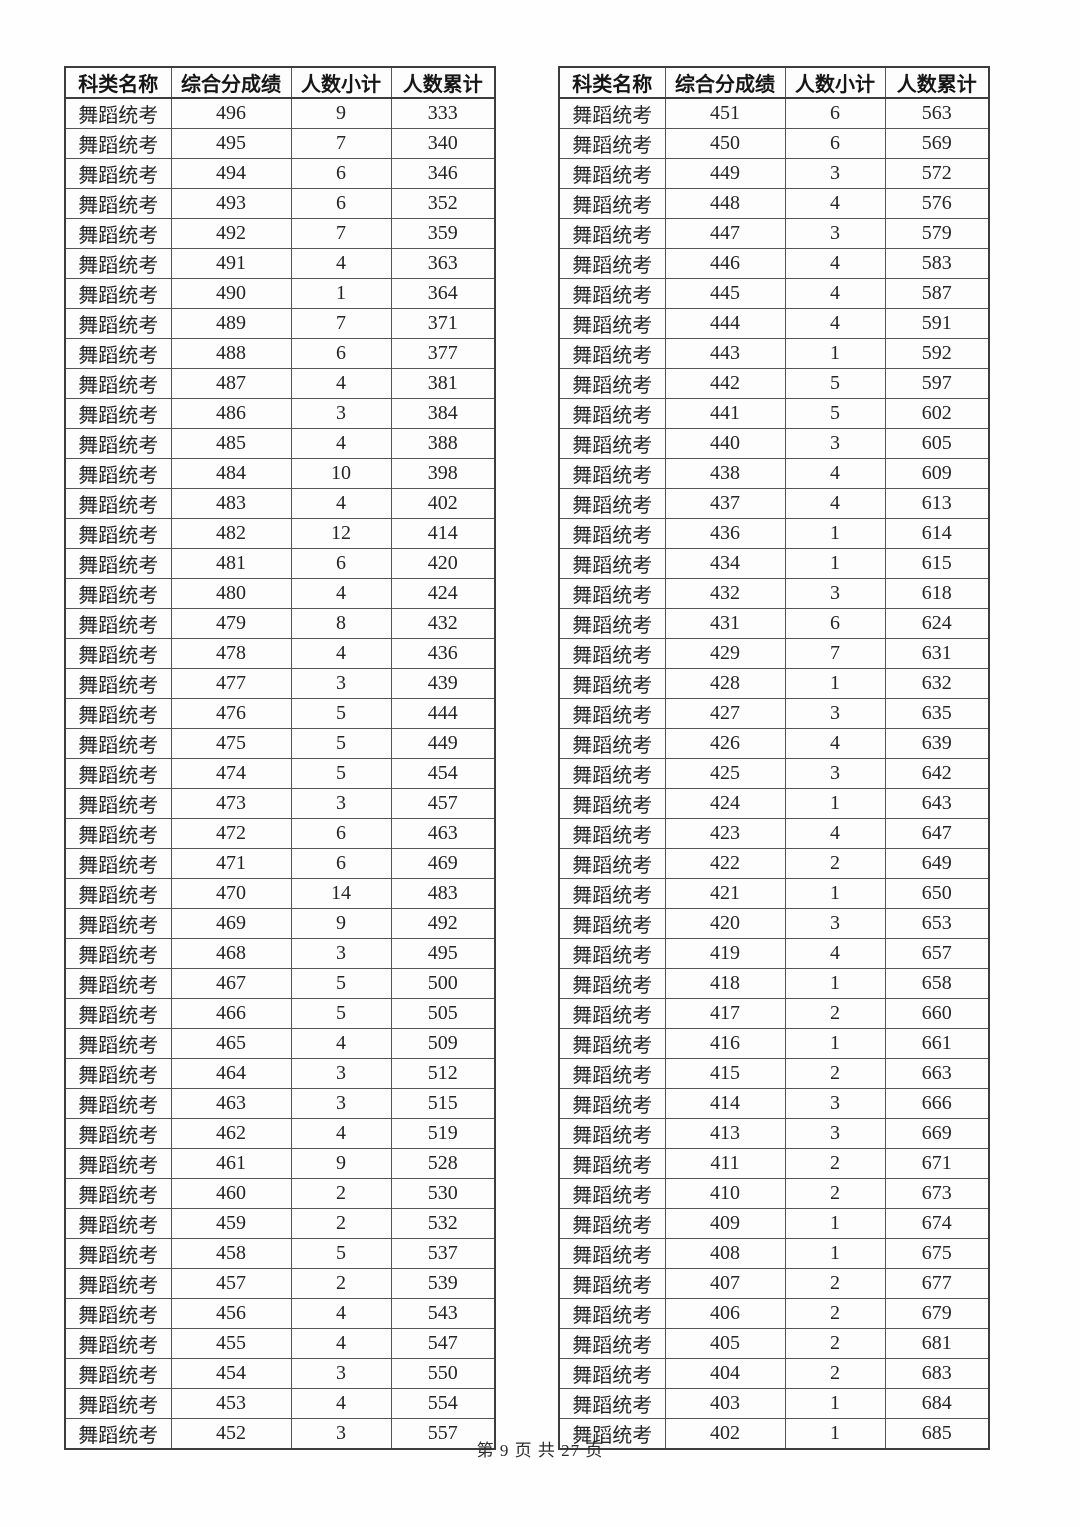  Describe the element at coordinates (231, 1373) in the screenshot. I see `score-cell: 454` at that location.